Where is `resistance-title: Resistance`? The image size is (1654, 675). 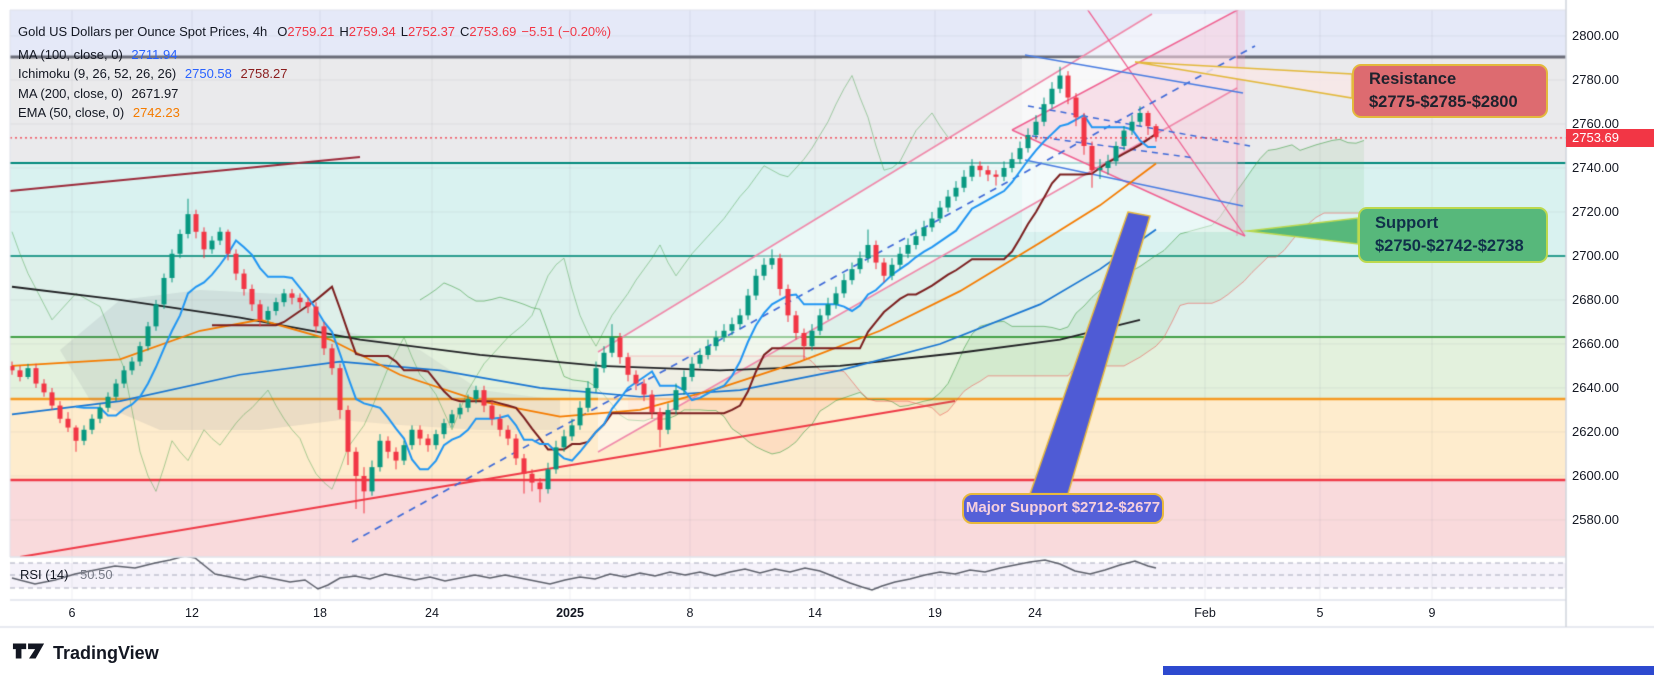
resistance-title: Resistance is located at coordinates (1413, 79).